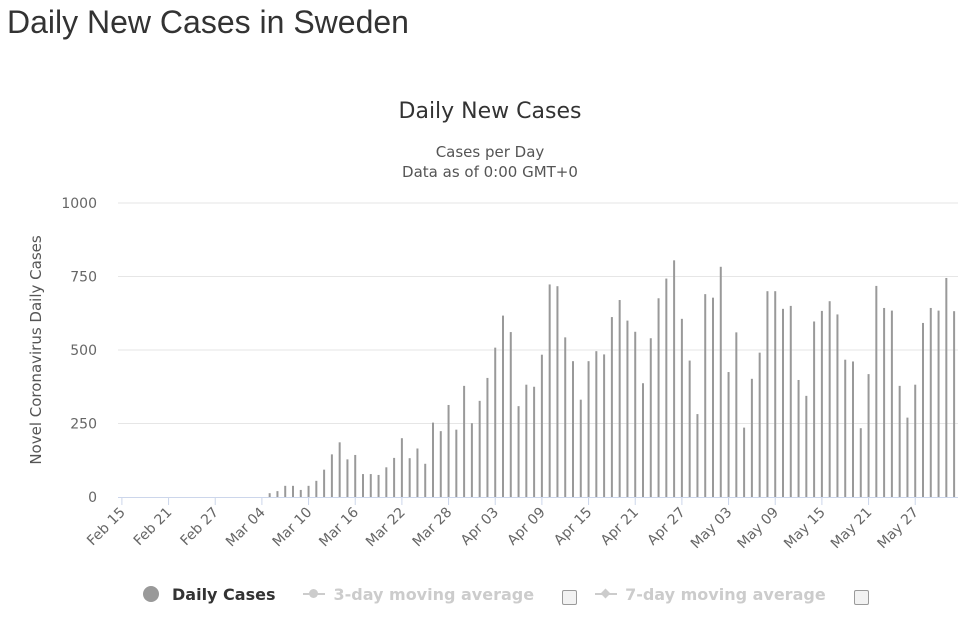 This screenshot has width=979, height=622. What do you see at coordinates (434, 594) in the screenshot?
I see `legend-label-3-day-average: 3-day moving average` at bounding box center [434, 594].